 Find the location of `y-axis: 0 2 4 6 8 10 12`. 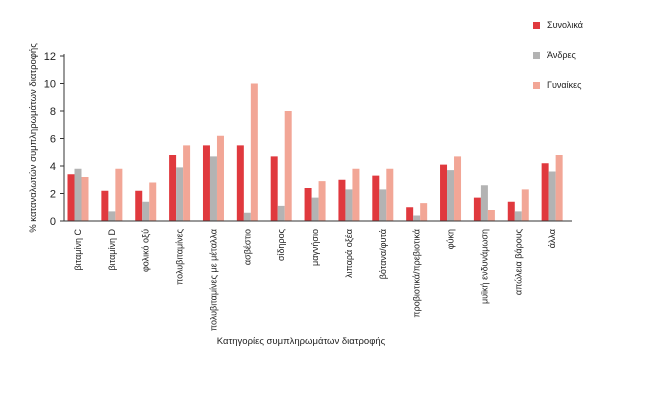

y-axis: 0 2 4 6 8 10 12 is located at coordinates (54, 139).